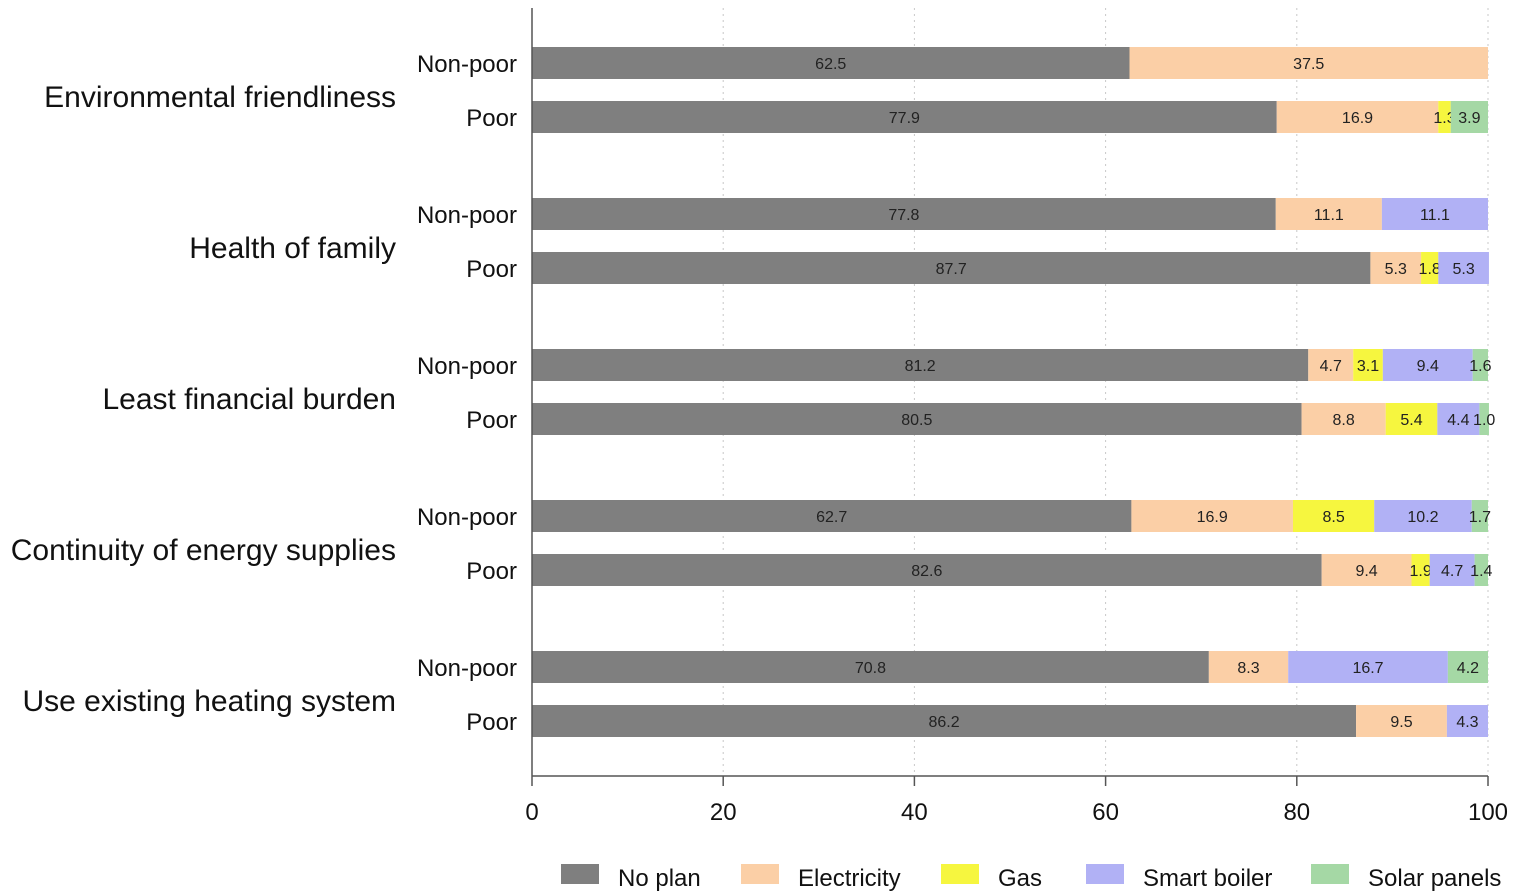  What do you see at coordinates (1020, 878) in the screenshot?
I see `legend-label: Gas` at bounding box center [1020, 878].